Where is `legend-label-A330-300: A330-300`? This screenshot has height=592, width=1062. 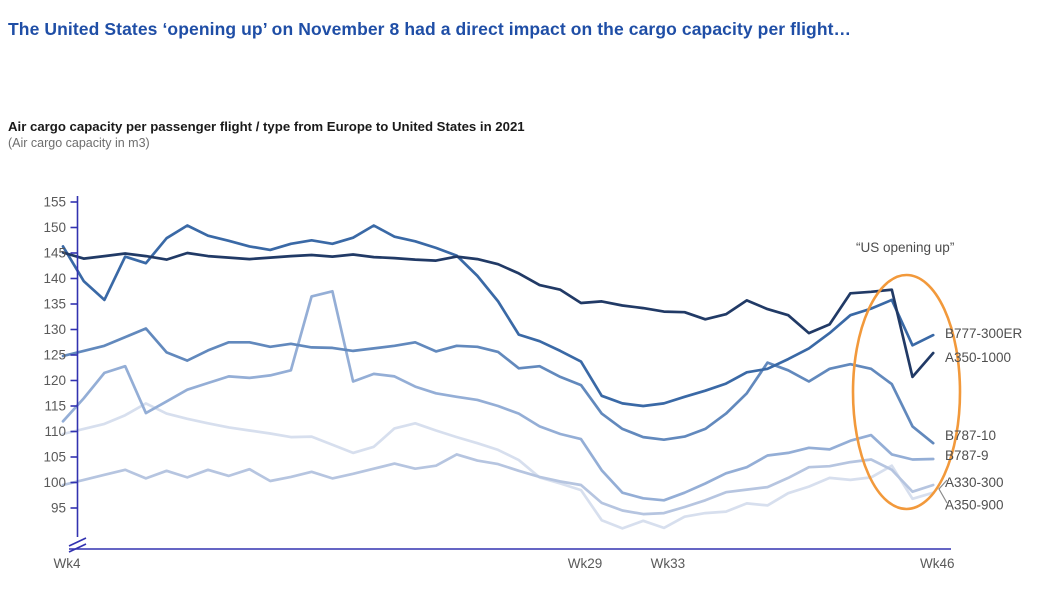 legend-label-A330-300: A330-300 is located at coordinates (974, 482).